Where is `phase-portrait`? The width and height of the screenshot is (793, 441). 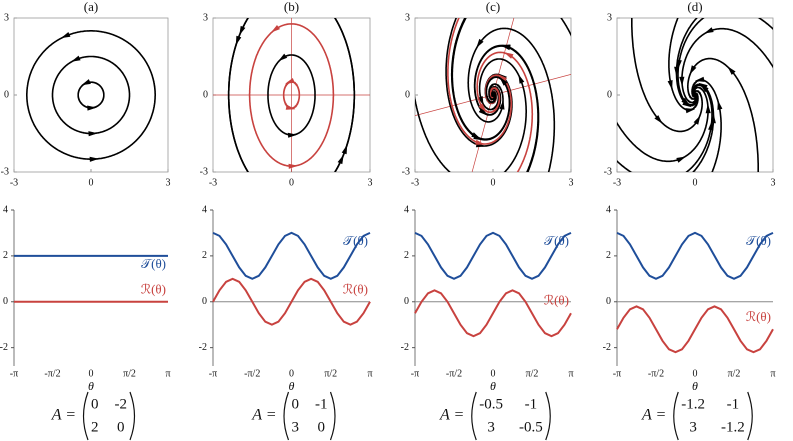 phase-portrait is located at coordinates (91, 96).